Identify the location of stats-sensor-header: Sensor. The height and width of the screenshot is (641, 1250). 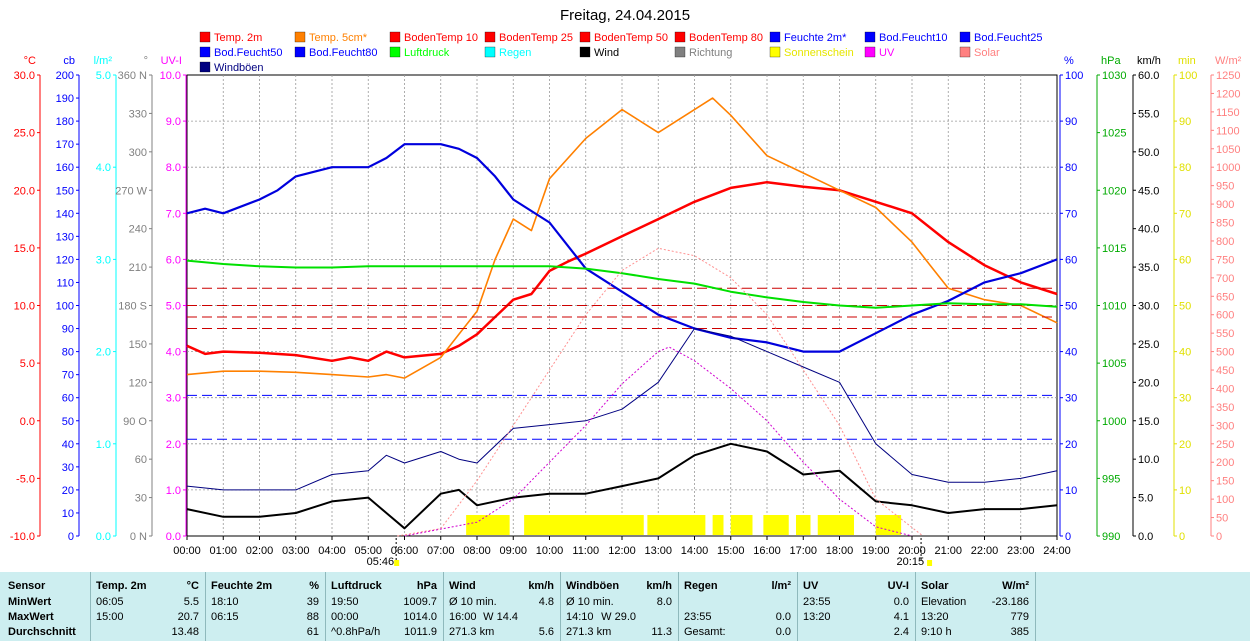
(27, 586).